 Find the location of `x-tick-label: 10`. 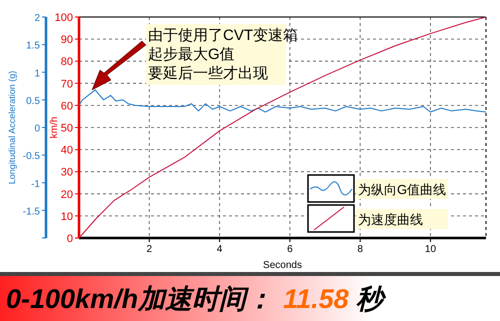

x-tick-label: 10 is located at coordinates (430, 249).